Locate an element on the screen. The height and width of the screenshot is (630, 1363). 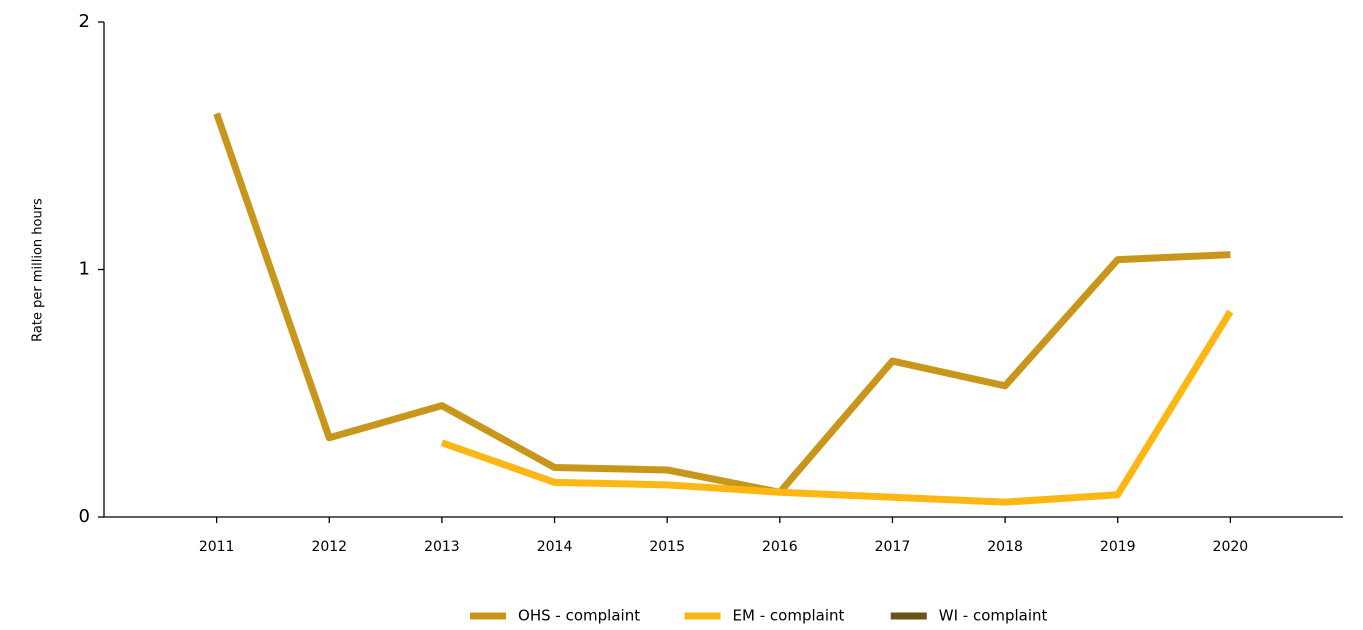
x-tick-label: 2013 is located at coordinates (442, 547).